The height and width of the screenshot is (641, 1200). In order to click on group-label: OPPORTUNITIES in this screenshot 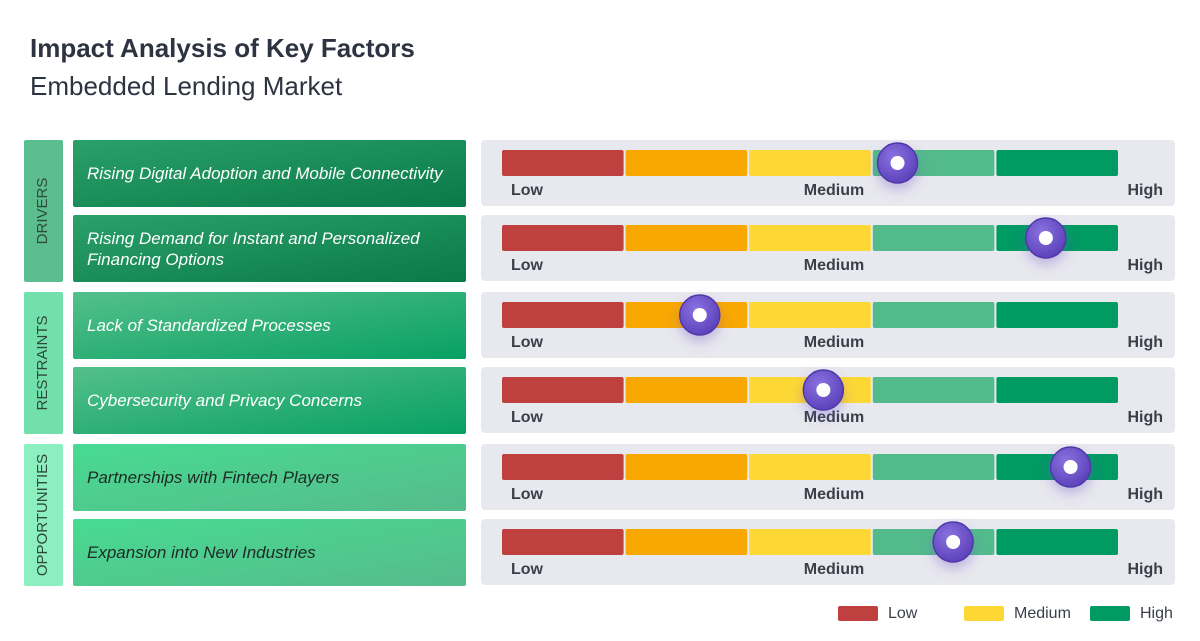, I will do `click(42, 515)`.